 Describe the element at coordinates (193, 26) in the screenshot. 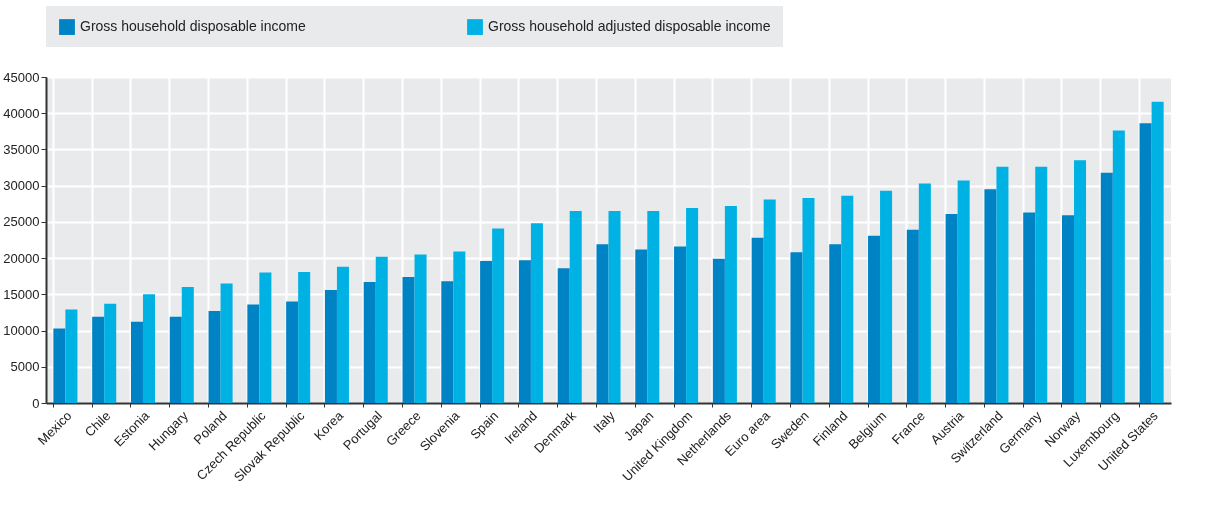

I see `legend-label: Gross household disposable income` at that location.